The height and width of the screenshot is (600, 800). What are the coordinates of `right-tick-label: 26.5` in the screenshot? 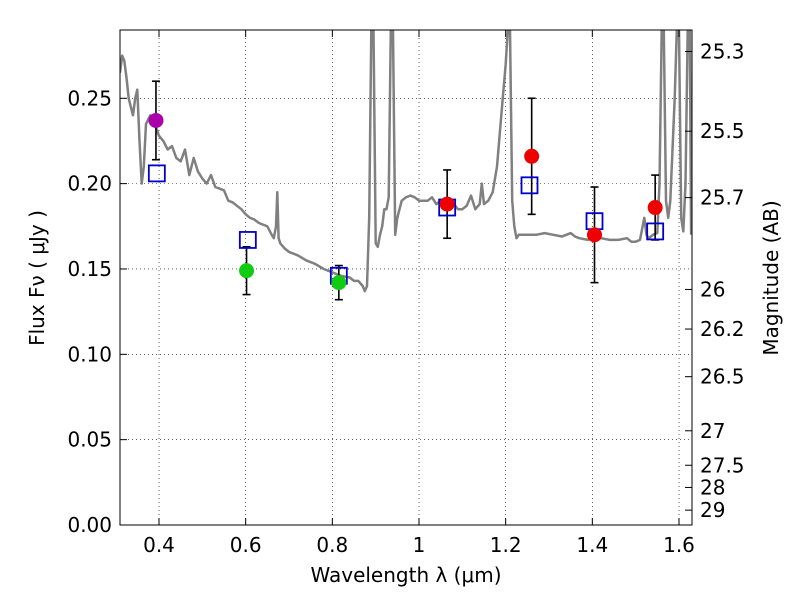 It's located at (722, 377).